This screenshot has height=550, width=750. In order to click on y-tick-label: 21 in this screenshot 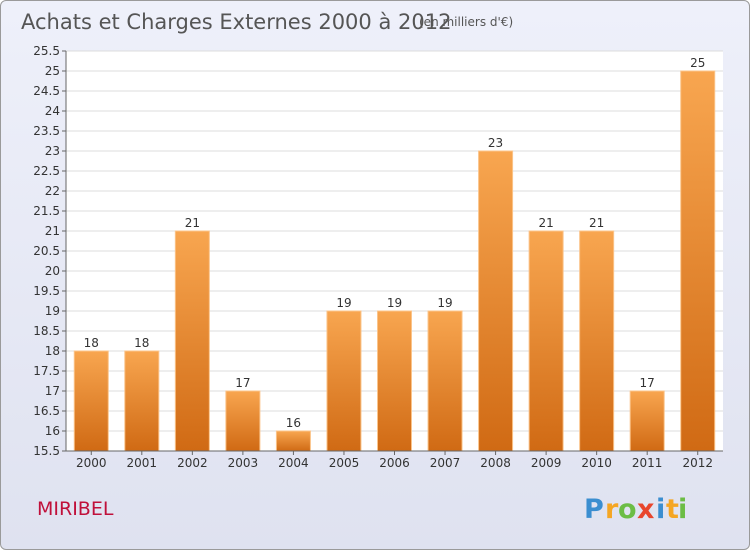, I will do `click(52, 231)`.